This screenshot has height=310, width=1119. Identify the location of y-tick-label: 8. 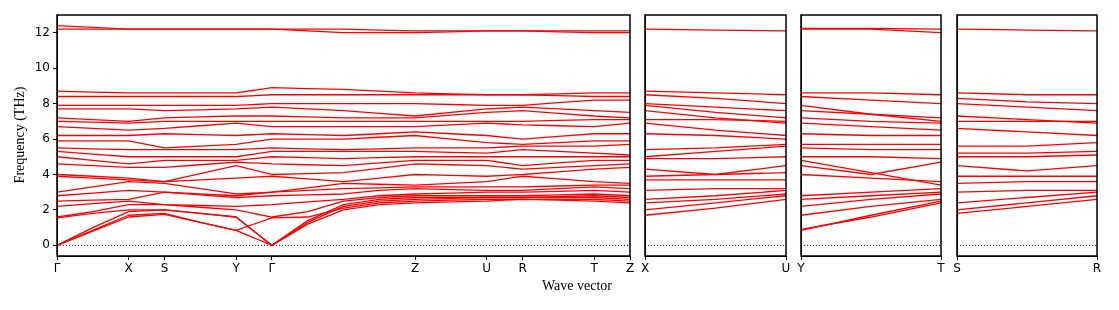
(46, 102).